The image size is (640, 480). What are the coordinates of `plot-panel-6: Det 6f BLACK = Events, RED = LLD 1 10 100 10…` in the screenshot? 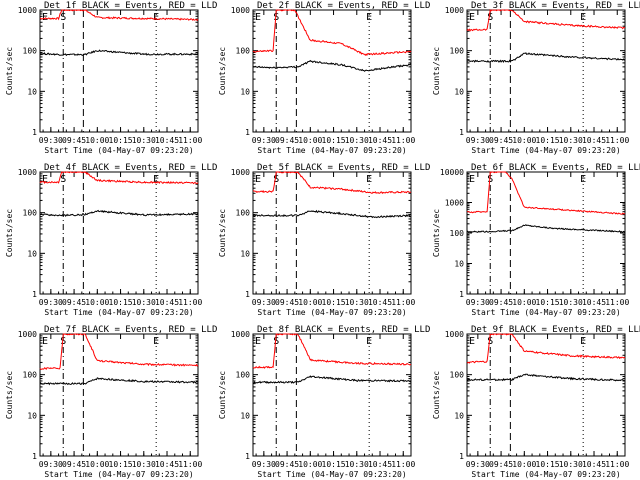 It's located at (536, 240).